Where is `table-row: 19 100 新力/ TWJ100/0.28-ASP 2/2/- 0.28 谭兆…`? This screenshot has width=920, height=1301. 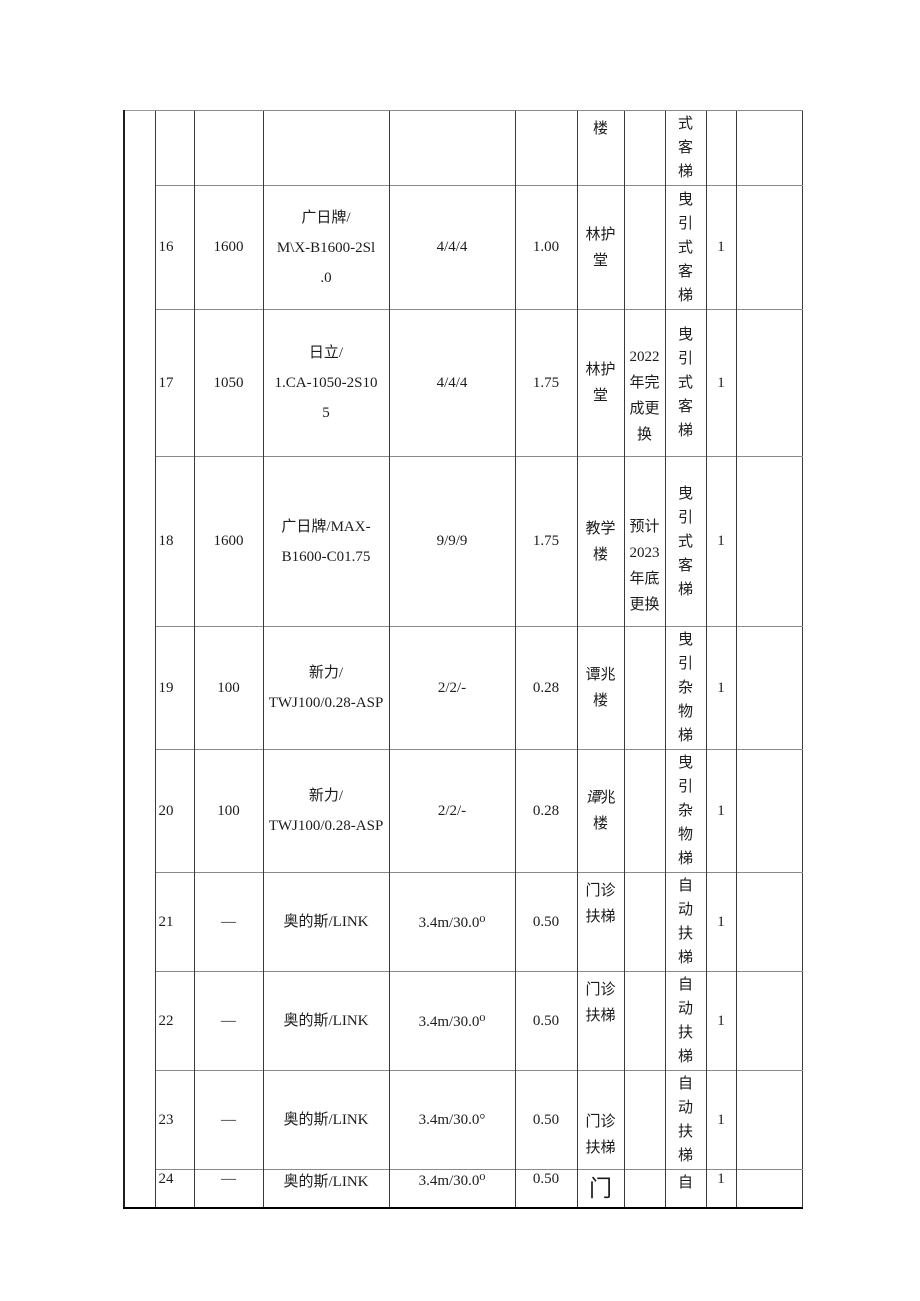
table-row: 19 100 新力/ TWJ100/0.28-ASP 2/2/- 0.28 谭兆… is located at coordinates (463, 688).